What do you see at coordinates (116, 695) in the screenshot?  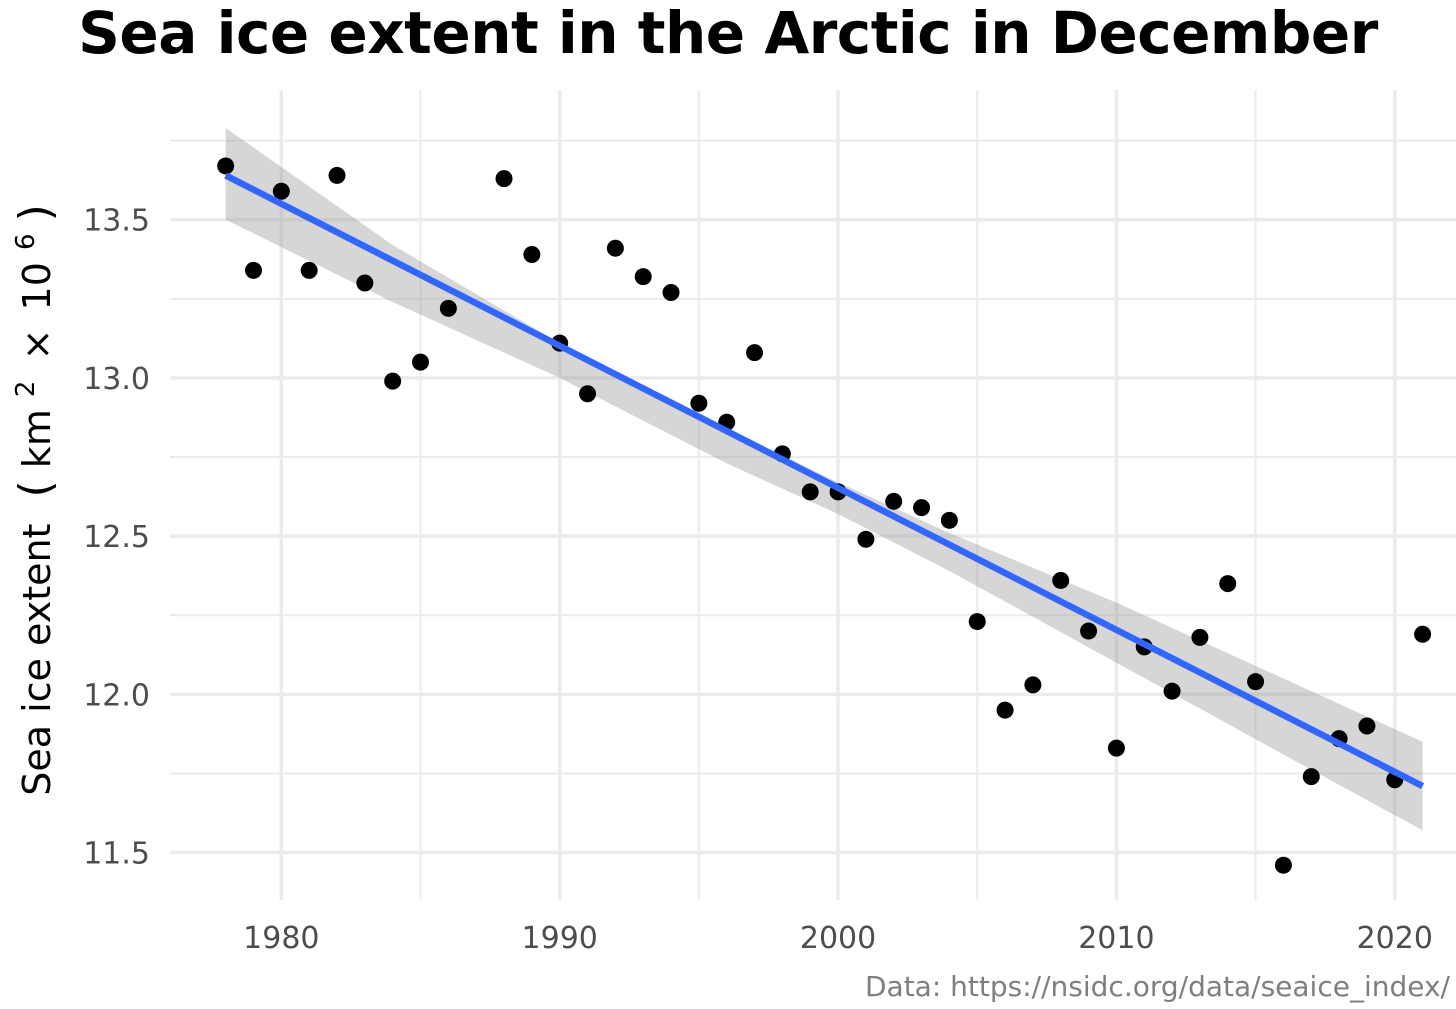 I see `y-tick-label: 12.0` at bounding box center [116, 695].